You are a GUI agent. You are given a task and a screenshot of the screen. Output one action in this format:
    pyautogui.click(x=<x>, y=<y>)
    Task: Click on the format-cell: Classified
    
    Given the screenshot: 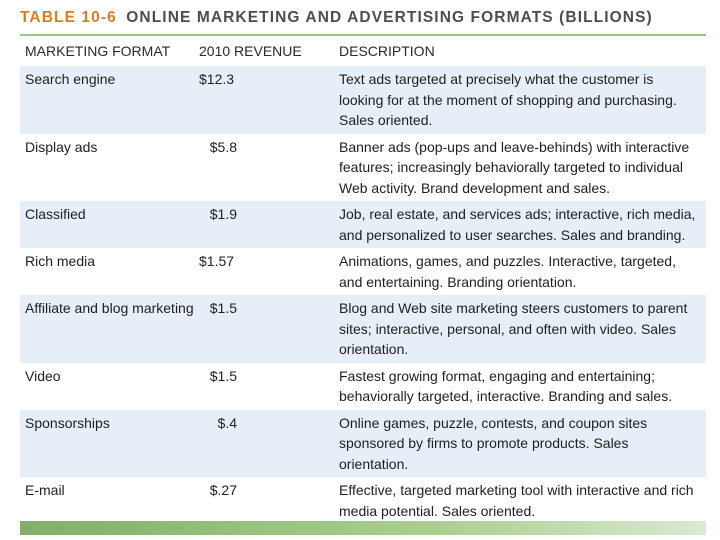 What is the action you would take?
    pyautogui.click(x=109, y=224)
    